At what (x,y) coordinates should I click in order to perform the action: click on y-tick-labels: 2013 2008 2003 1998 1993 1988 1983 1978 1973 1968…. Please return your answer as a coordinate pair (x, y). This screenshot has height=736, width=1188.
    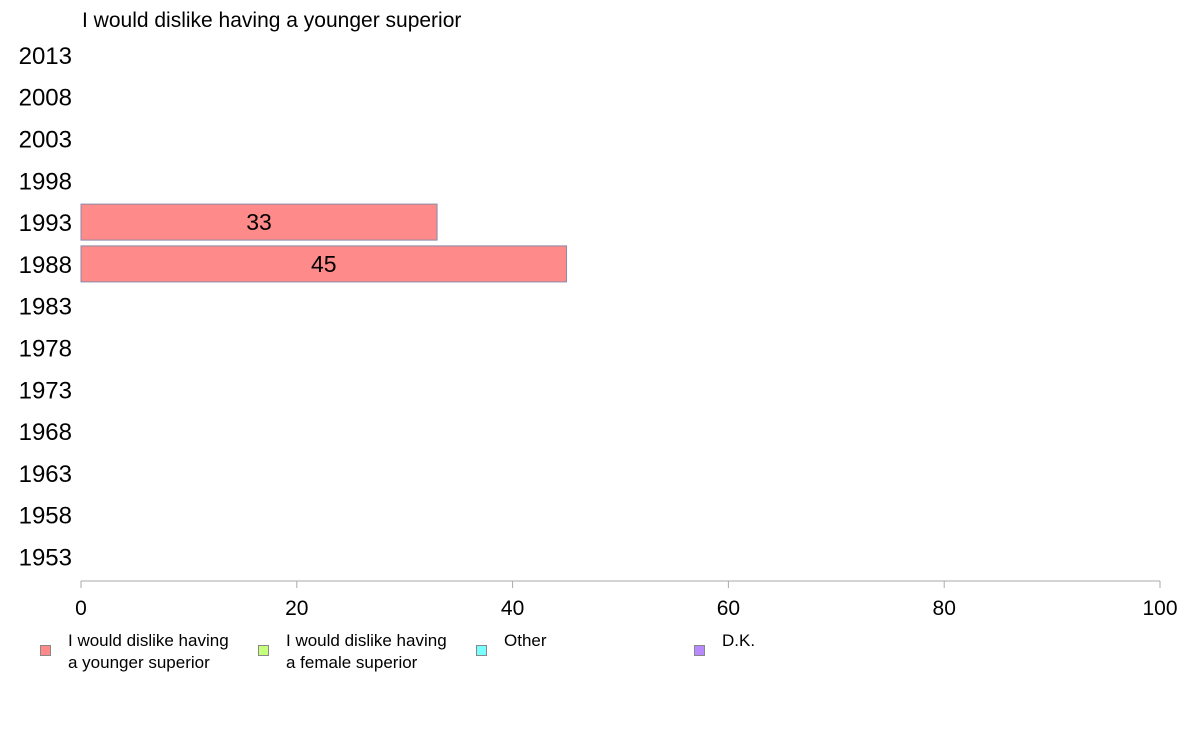
    Looking at the image, I should click on (45, 307).